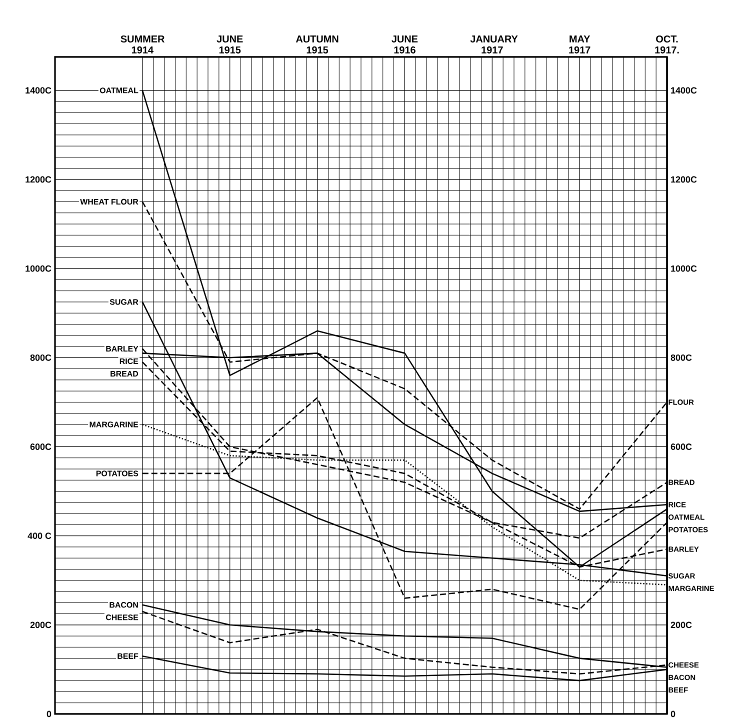  I want to click on y2-tick-label: 1200C, so click(684, 179).